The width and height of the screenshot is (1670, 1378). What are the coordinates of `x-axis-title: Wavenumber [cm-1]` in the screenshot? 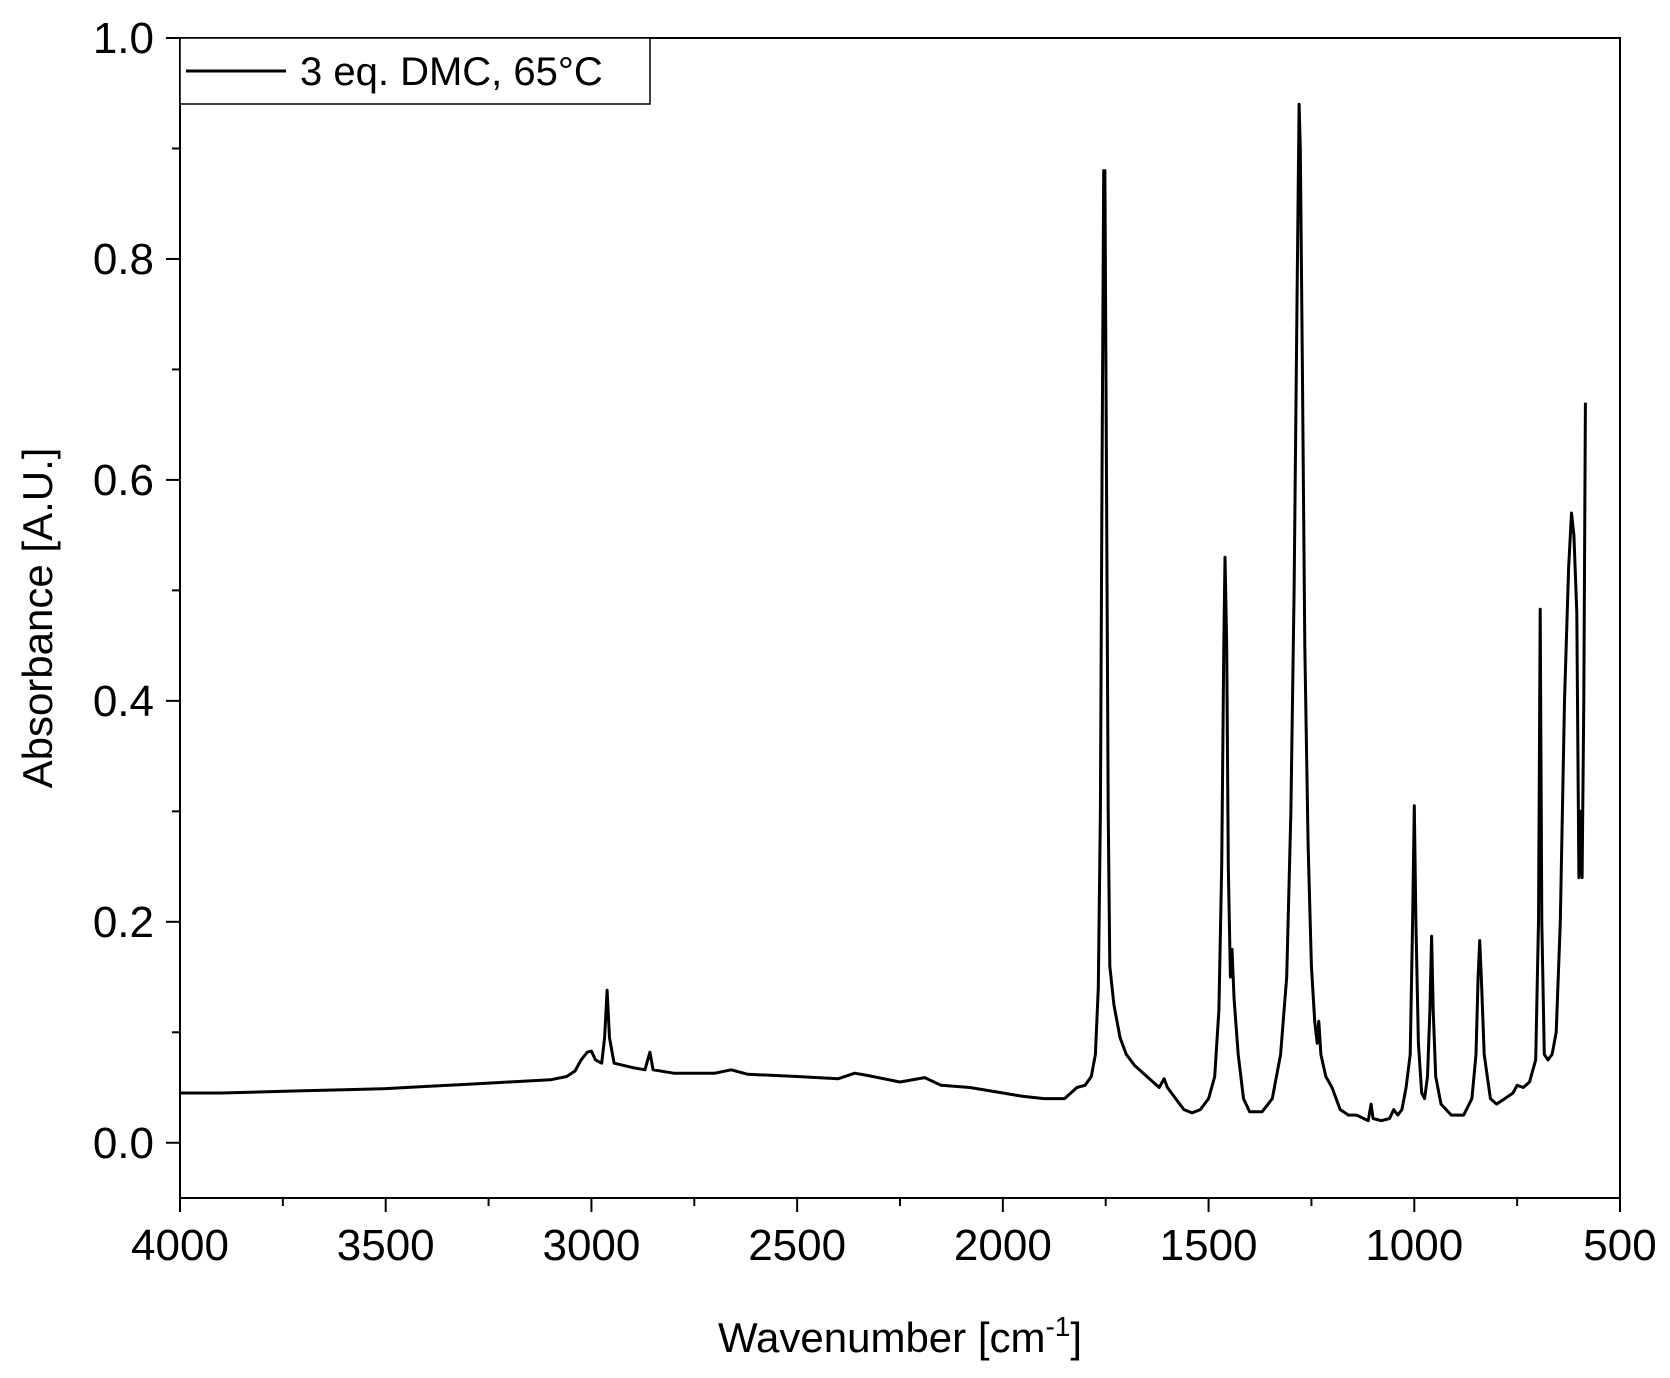 It's located at (900, 1336).